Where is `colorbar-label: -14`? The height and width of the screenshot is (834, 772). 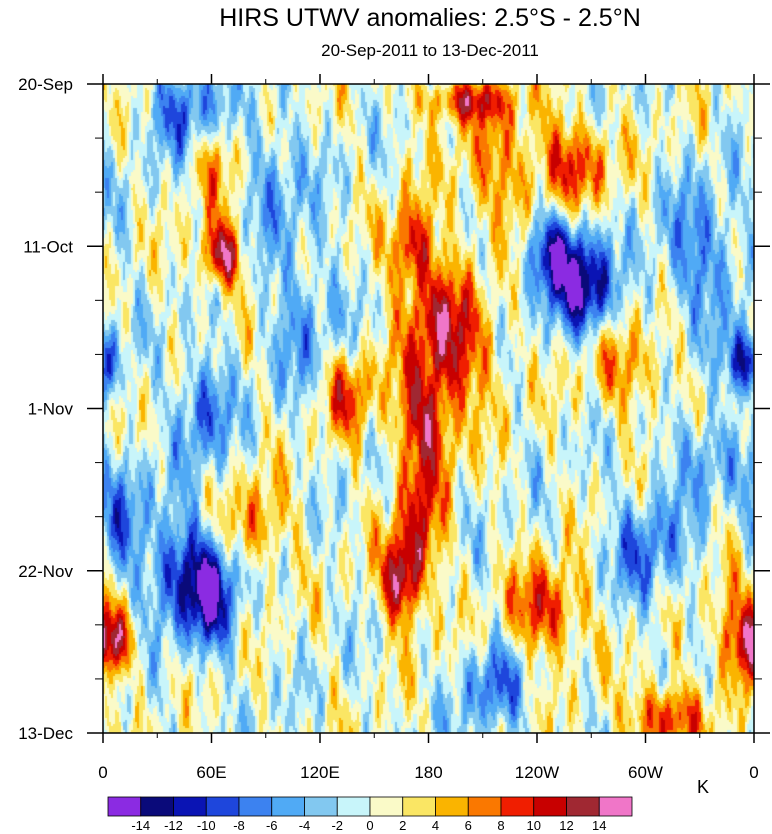 colorbar-label: -14 is located at coordinates (140, 825).